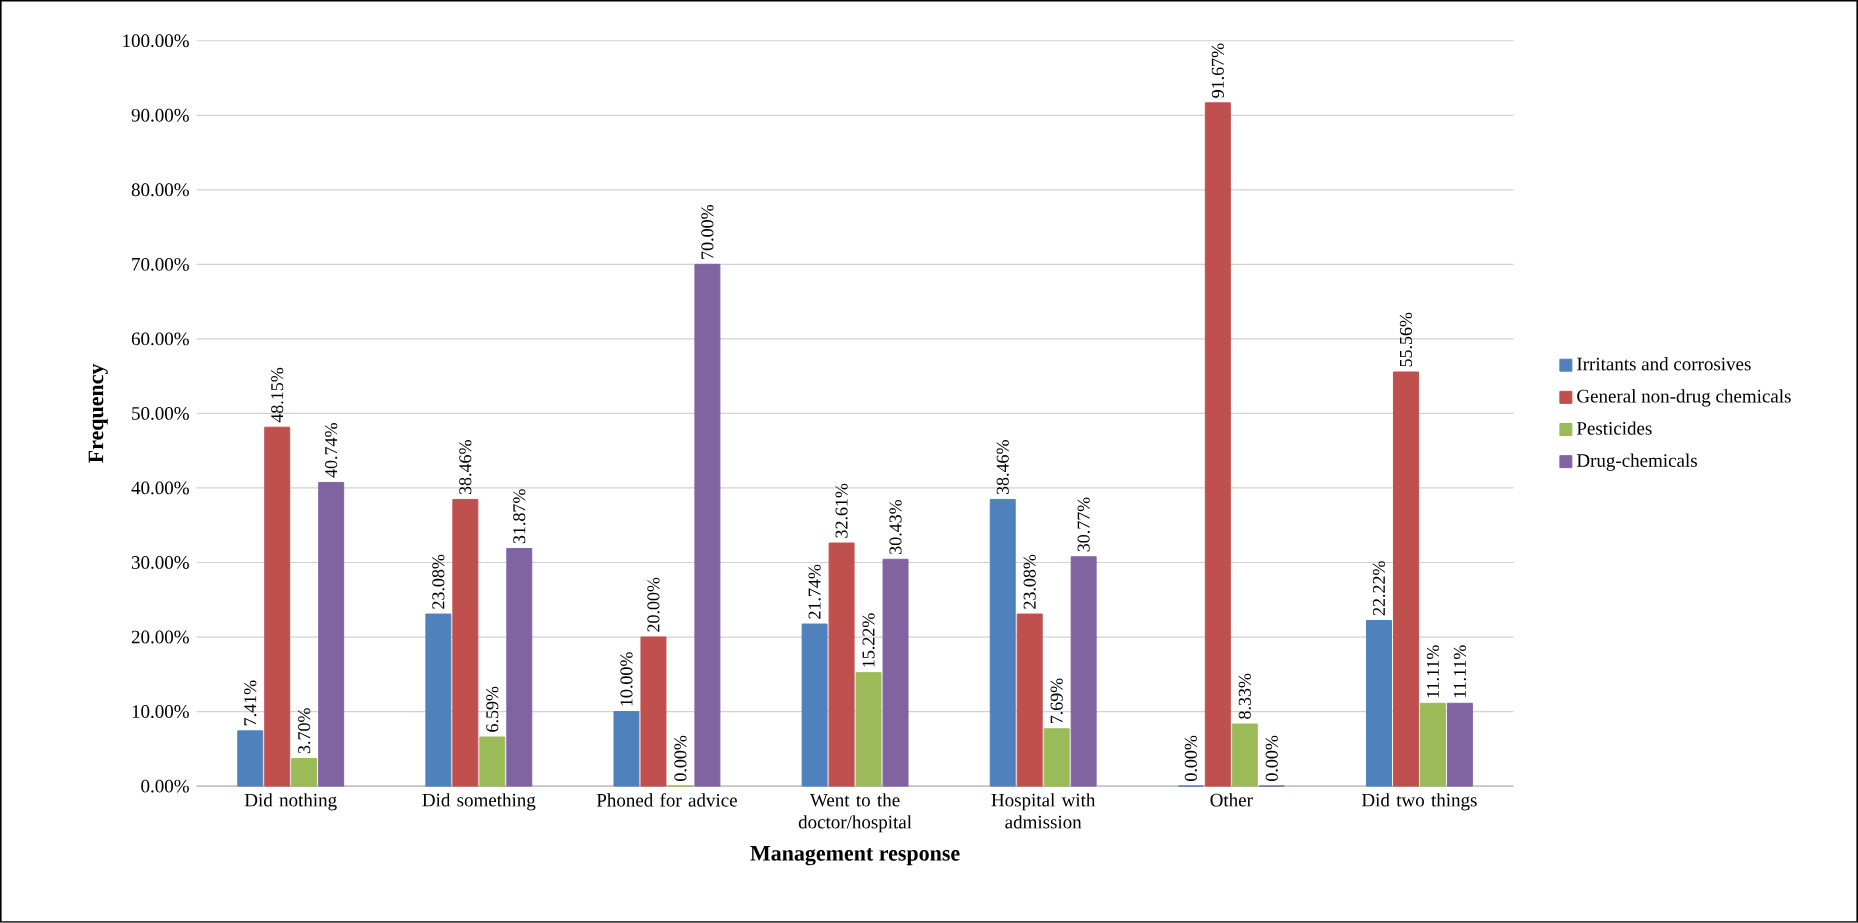 The height and width of the screenshot is (923, 1858). What do you see at coordinates (160, 637) in the screenshot?
I see `y-tick-label: 20.00%` at bounding box center [160, 637].